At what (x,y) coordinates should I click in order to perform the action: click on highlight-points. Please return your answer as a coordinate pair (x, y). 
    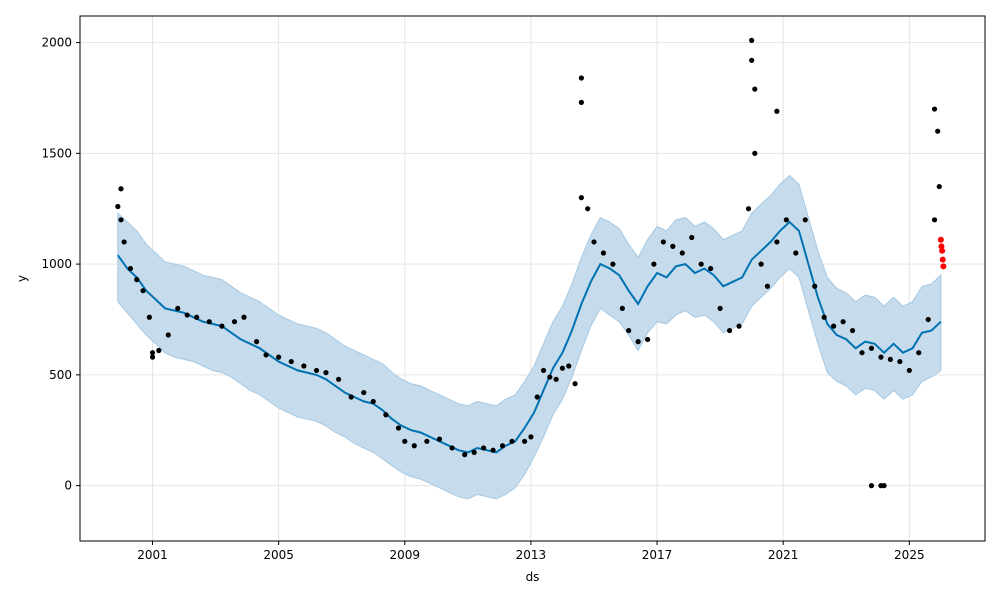
    Looking at the image, I should click on (942, 253).